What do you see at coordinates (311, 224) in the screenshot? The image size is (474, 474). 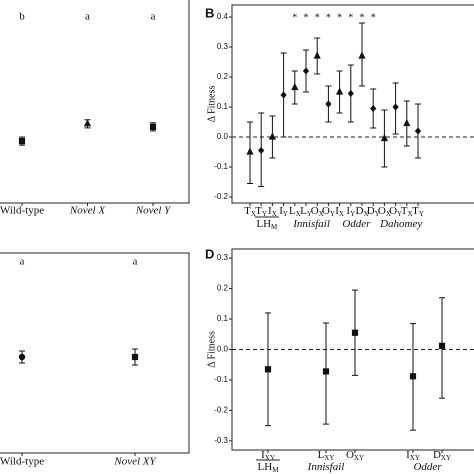 I see `group-name: Innisfail` at bounding box center [311, 224].